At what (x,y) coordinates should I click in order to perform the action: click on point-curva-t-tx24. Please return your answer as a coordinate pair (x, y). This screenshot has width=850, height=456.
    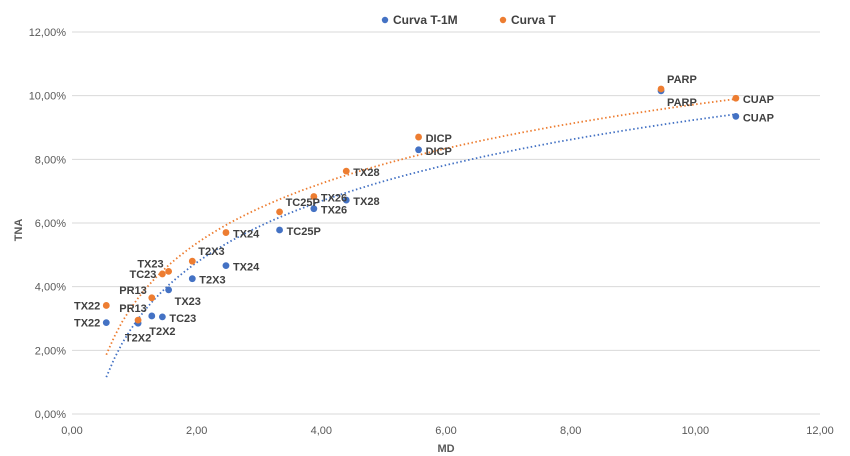
    Looking at the image, I should click on (226, 232).